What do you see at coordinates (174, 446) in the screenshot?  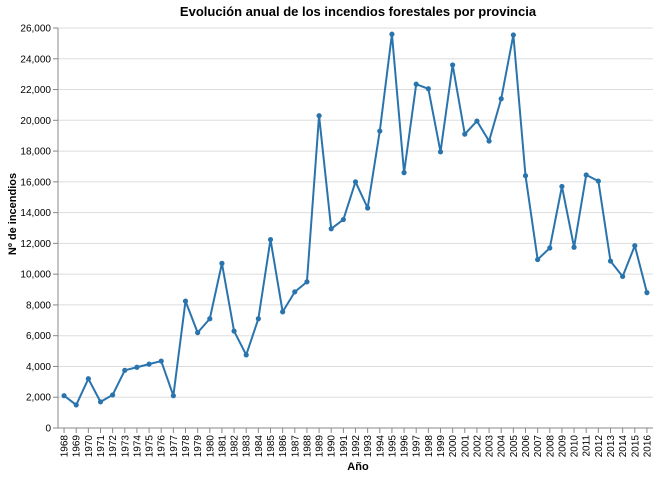 I see `x-tick-label: 1977` at bounding box center [174, 446].